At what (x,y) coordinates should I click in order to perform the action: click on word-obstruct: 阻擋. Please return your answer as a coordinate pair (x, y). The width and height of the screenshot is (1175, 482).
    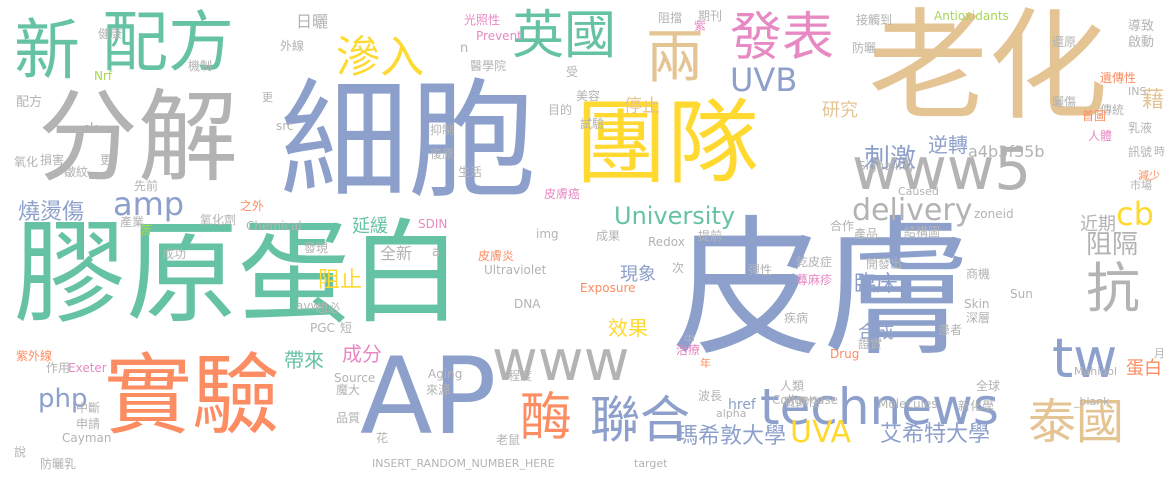
    Looking at the image, I should click on (670, 18).